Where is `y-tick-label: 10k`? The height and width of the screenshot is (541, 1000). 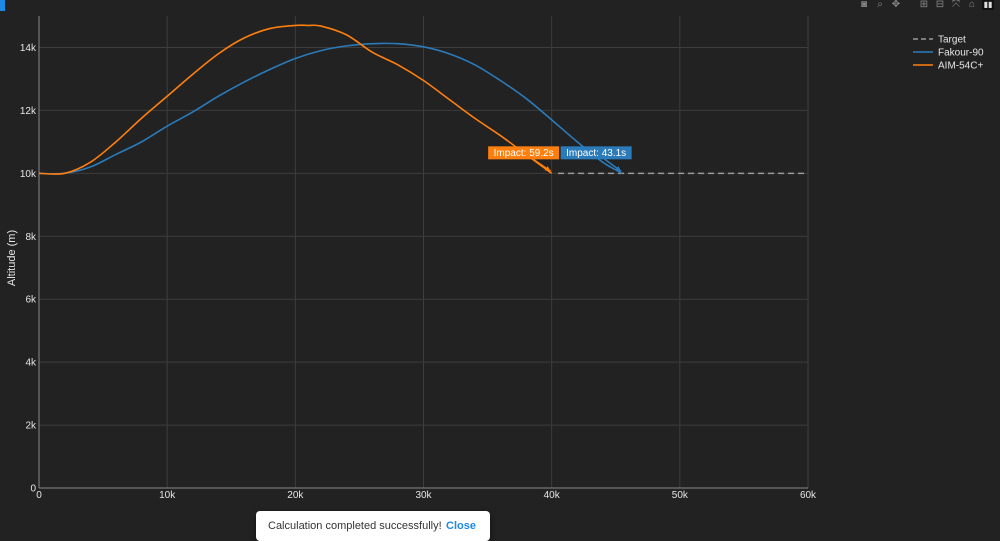
y-tick-label: 10k is located at coordinates (28, 174).